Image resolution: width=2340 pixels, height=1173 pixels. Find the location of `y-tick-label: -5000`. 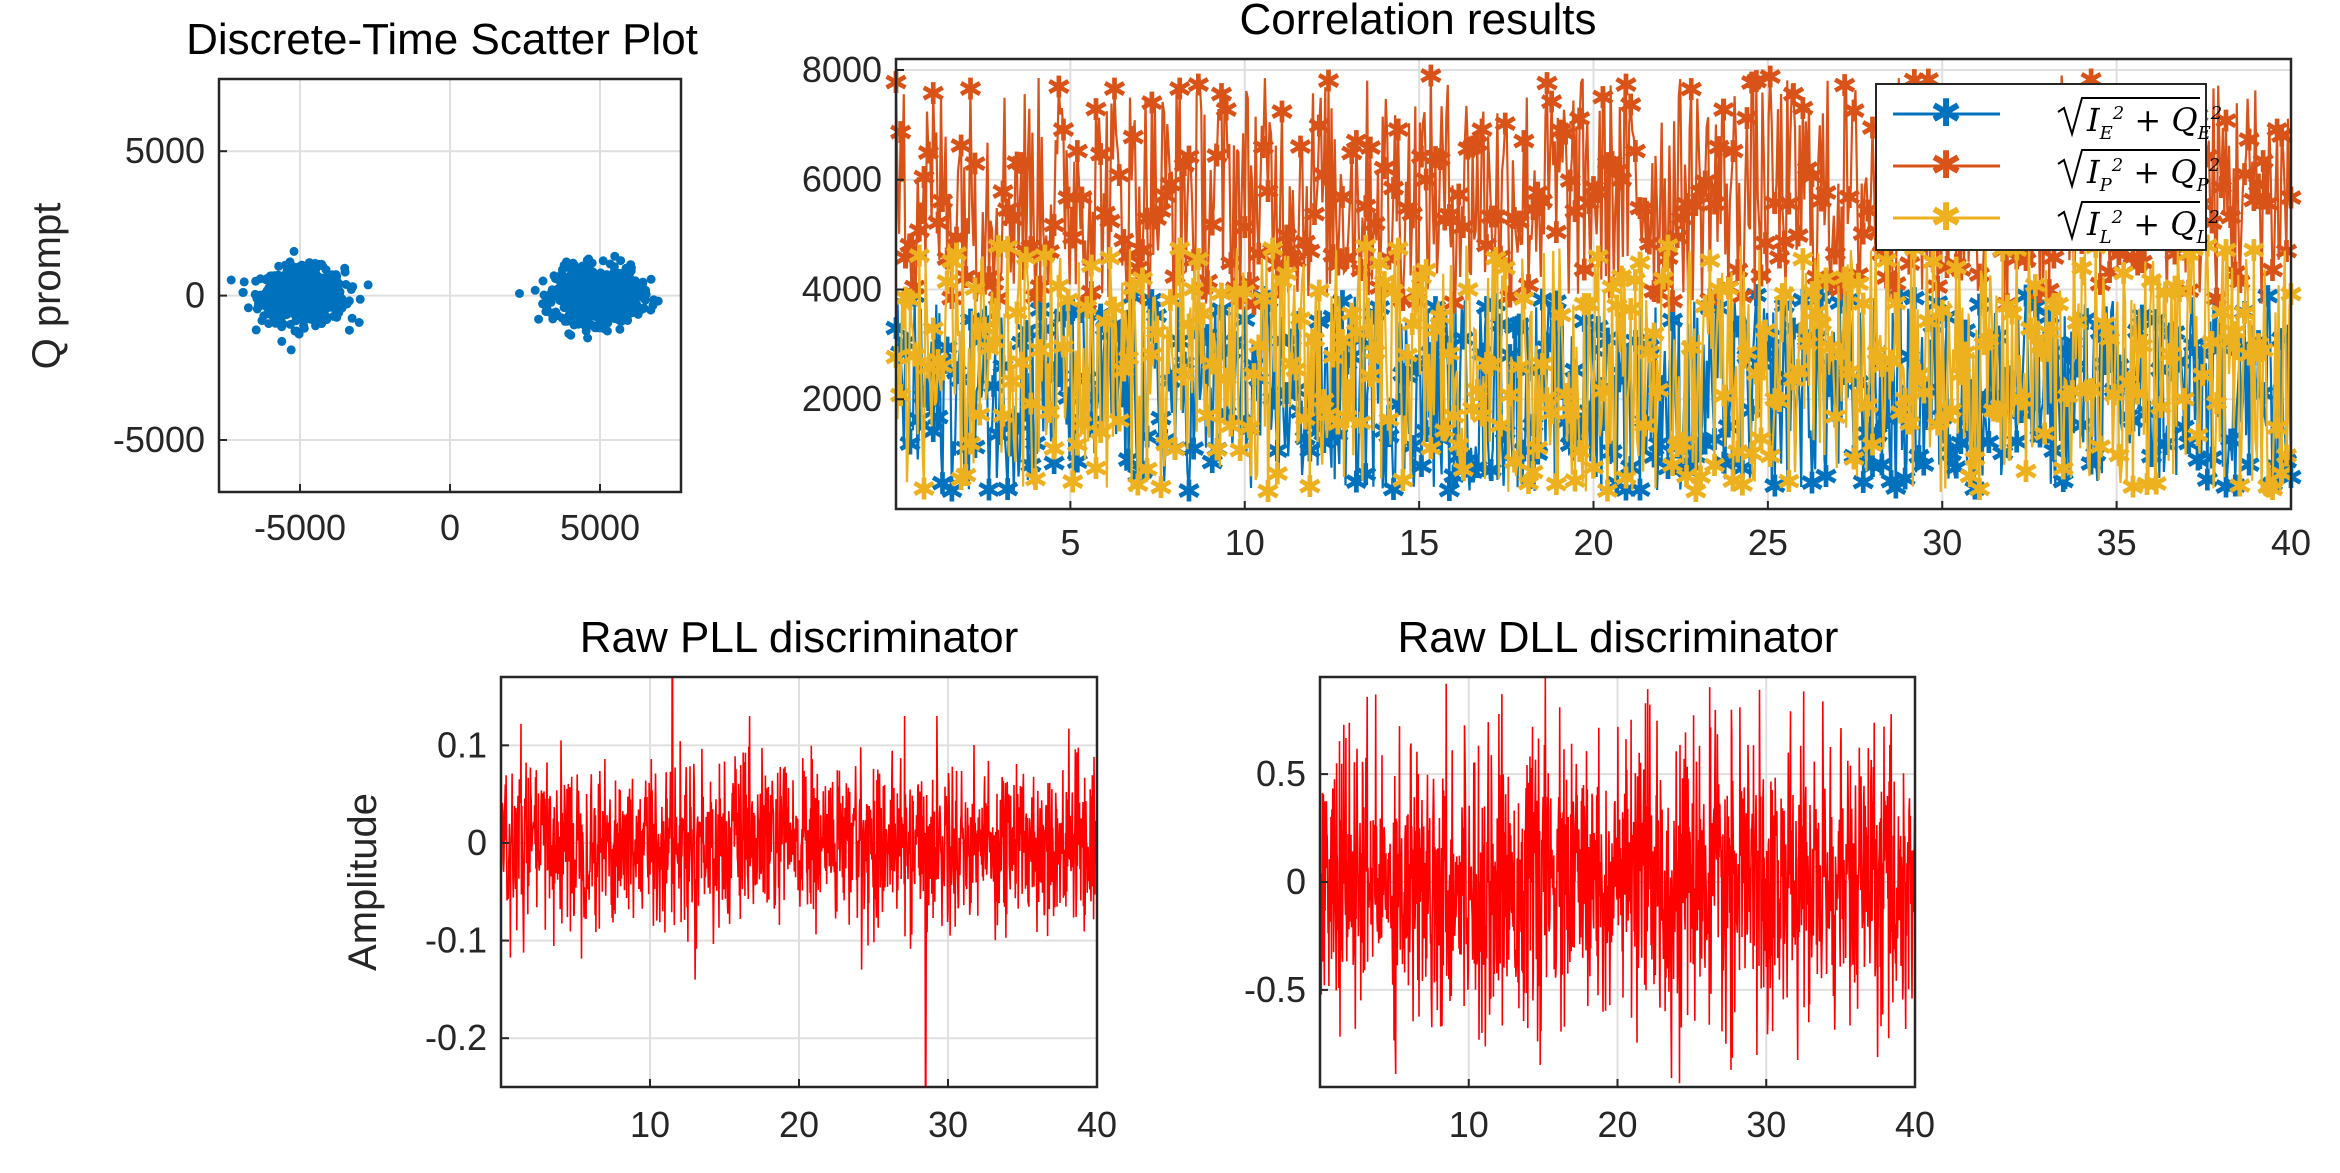

y-tick-label: -5000 is located at coordinates (159, 439).